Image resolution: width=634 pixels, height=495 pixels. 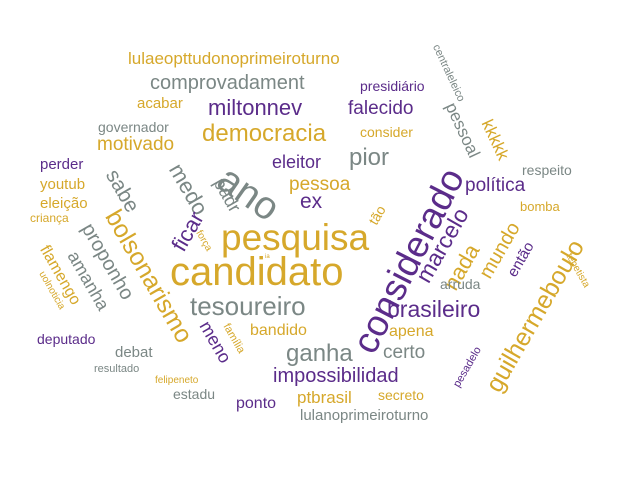 I want to click on word-certo: certo, so click(x=404, y=352).